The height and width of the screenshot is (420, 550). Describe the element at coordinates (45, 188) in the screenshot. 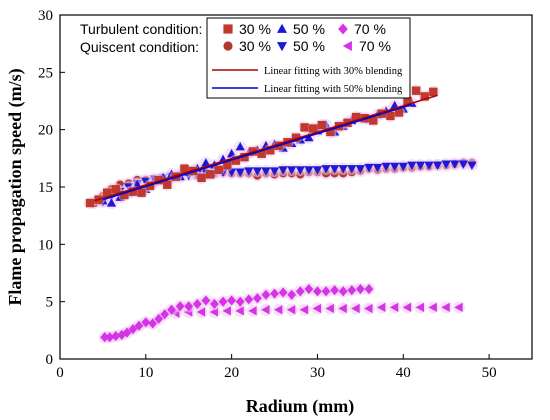

I see `y-tick-label: 15` at that location.